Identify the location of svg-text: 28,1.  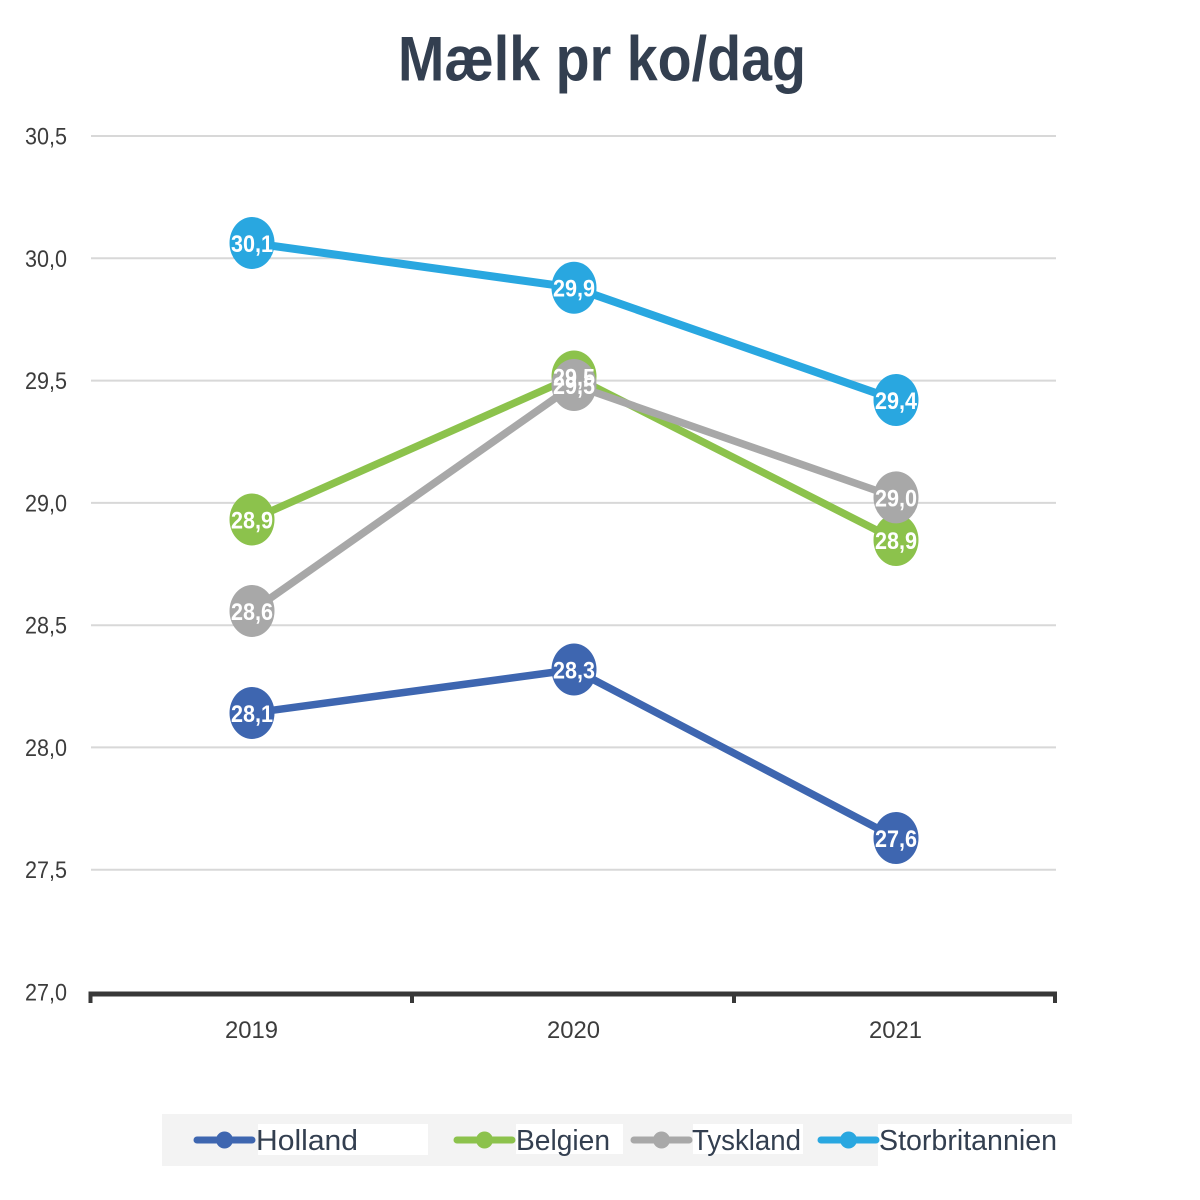
(252, 714).